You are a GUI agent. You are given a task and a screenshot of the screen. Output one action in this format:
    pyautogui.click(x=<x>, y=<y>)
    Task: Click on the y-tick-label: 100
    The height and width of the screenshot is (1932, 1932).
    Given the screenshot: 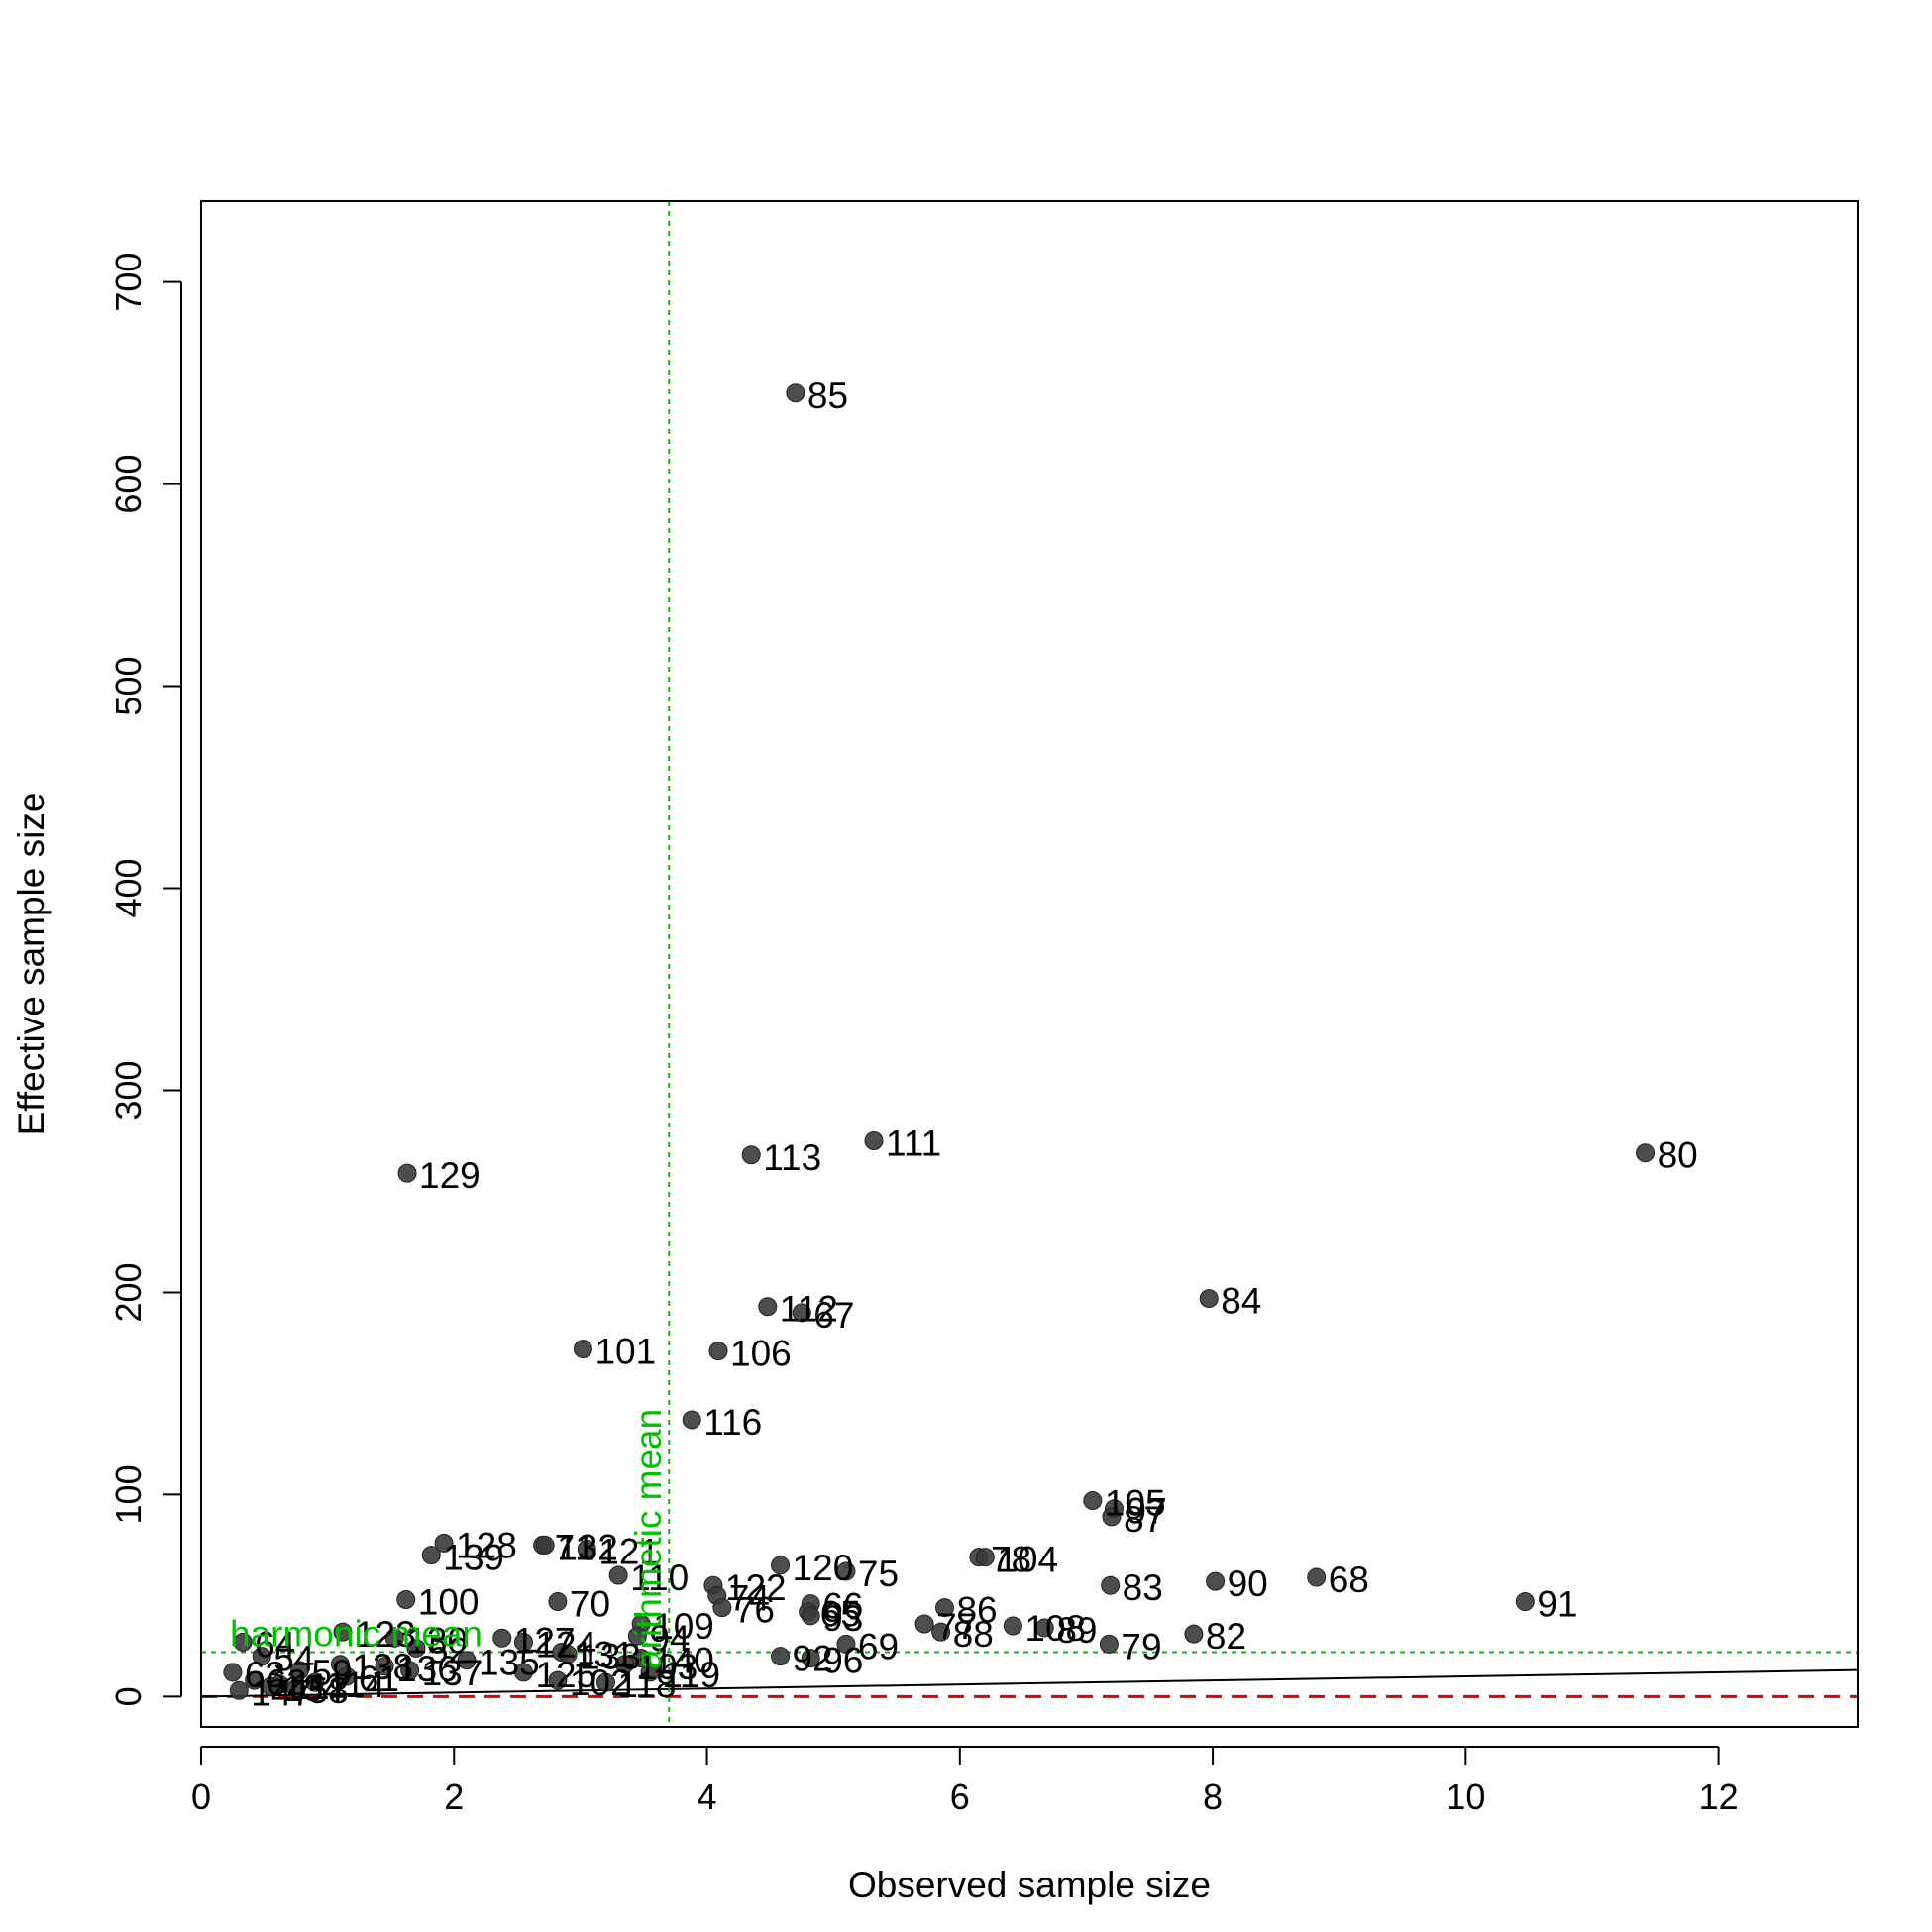 What is the action you would take?
    pyautogui.click(x=128, y=1494)
    